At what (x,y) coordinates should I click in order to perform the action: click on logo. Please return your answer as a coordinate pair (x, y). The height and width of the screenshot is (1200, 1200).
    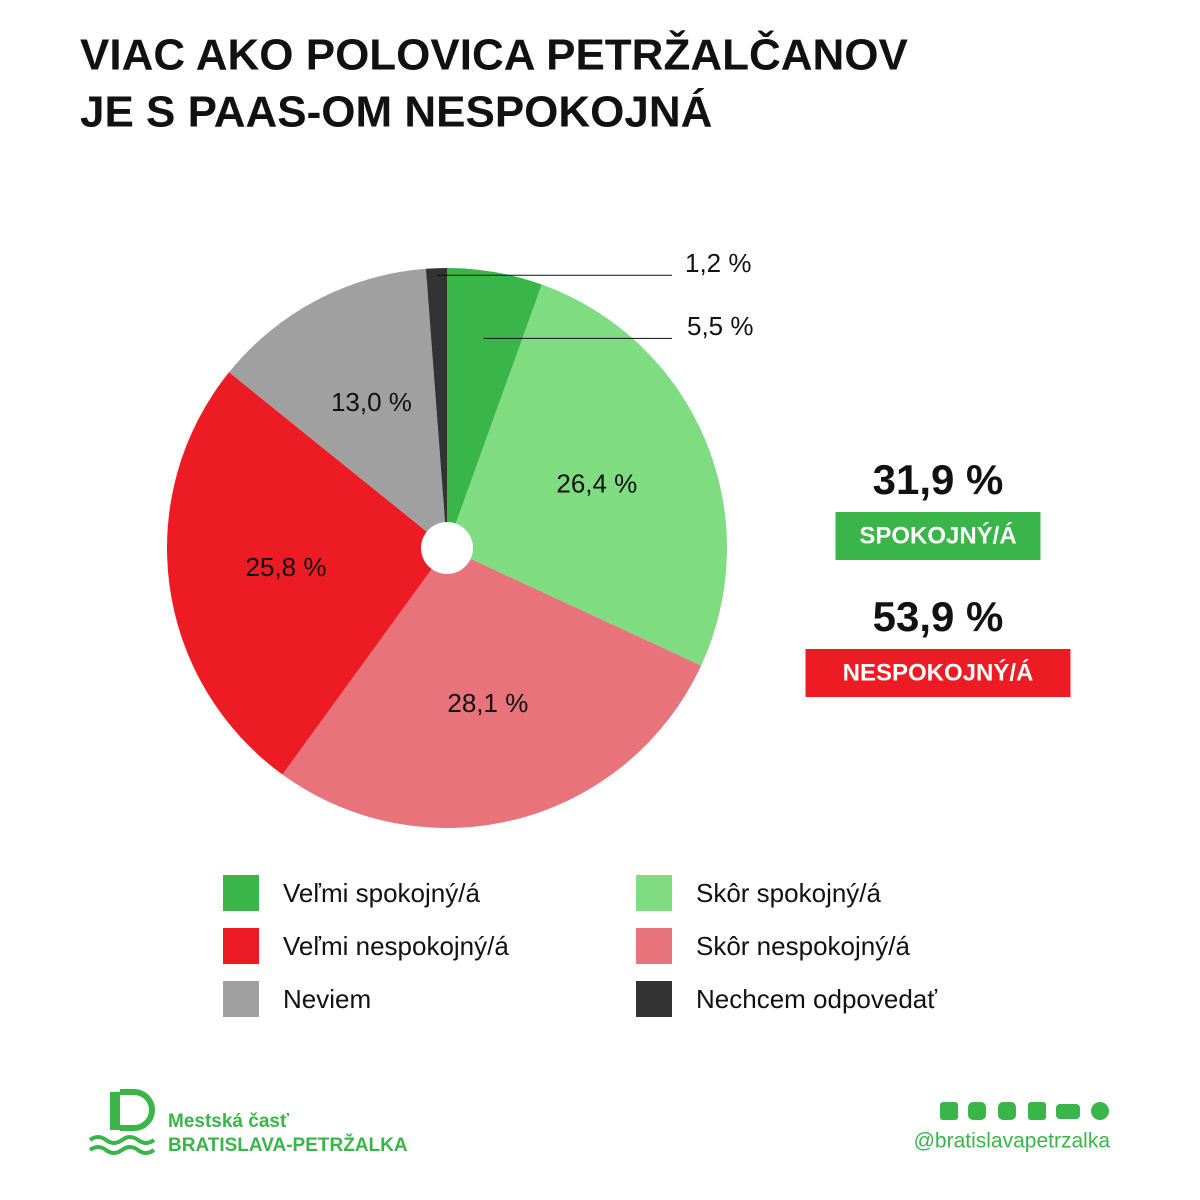
    Looking at the image, I should click on (122, 1122).